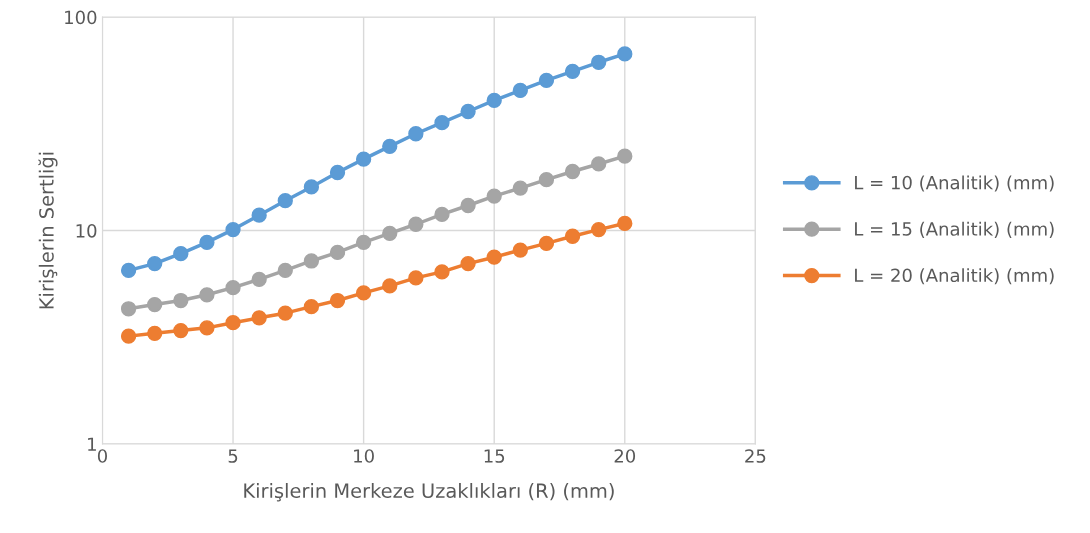  I want to click on x-tick-label: 25, so click(755, 456).